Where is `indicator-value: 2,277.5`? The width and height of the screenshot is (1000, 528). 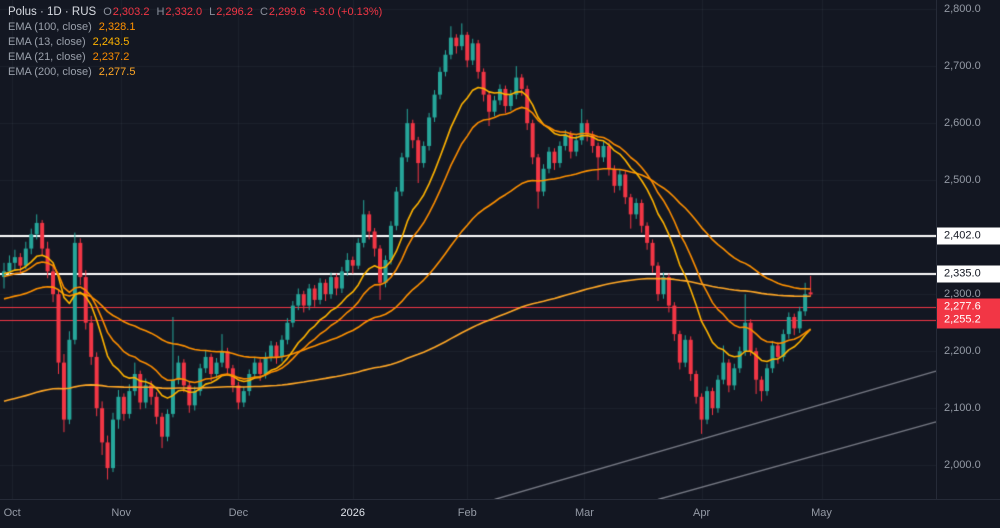
indicator-value: 2,277.5 is located at coordinates (117, 72).